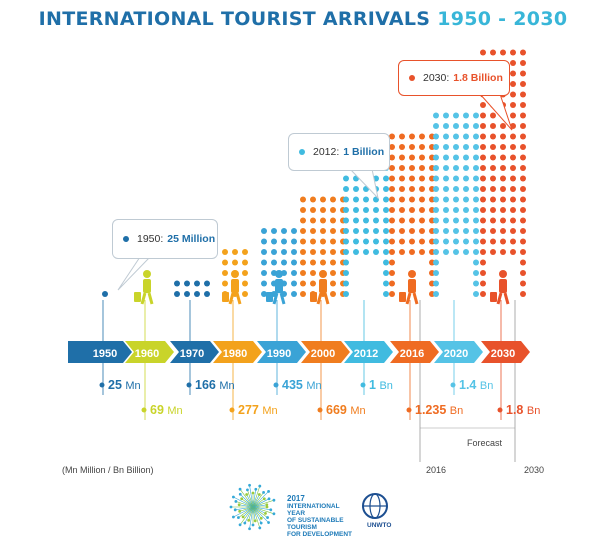  What do you see at coordinates (276, 385) in the screenshot?
I see `value-dot-1990` at bounding box center [276, 385].